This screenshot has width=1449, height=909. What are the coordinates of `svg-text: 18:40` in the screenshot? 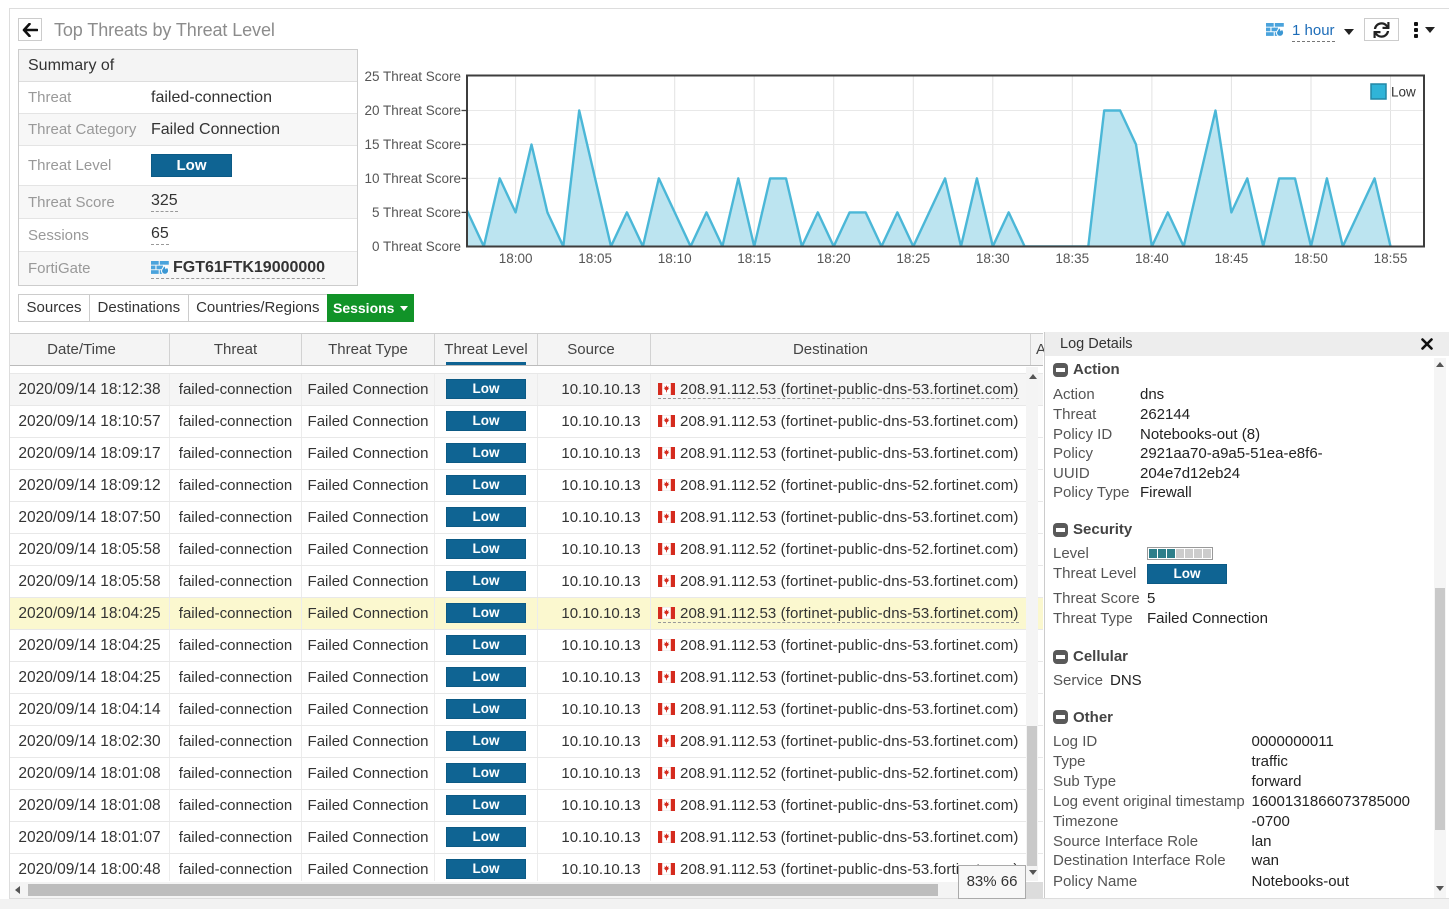 It's located at (1152, 258).